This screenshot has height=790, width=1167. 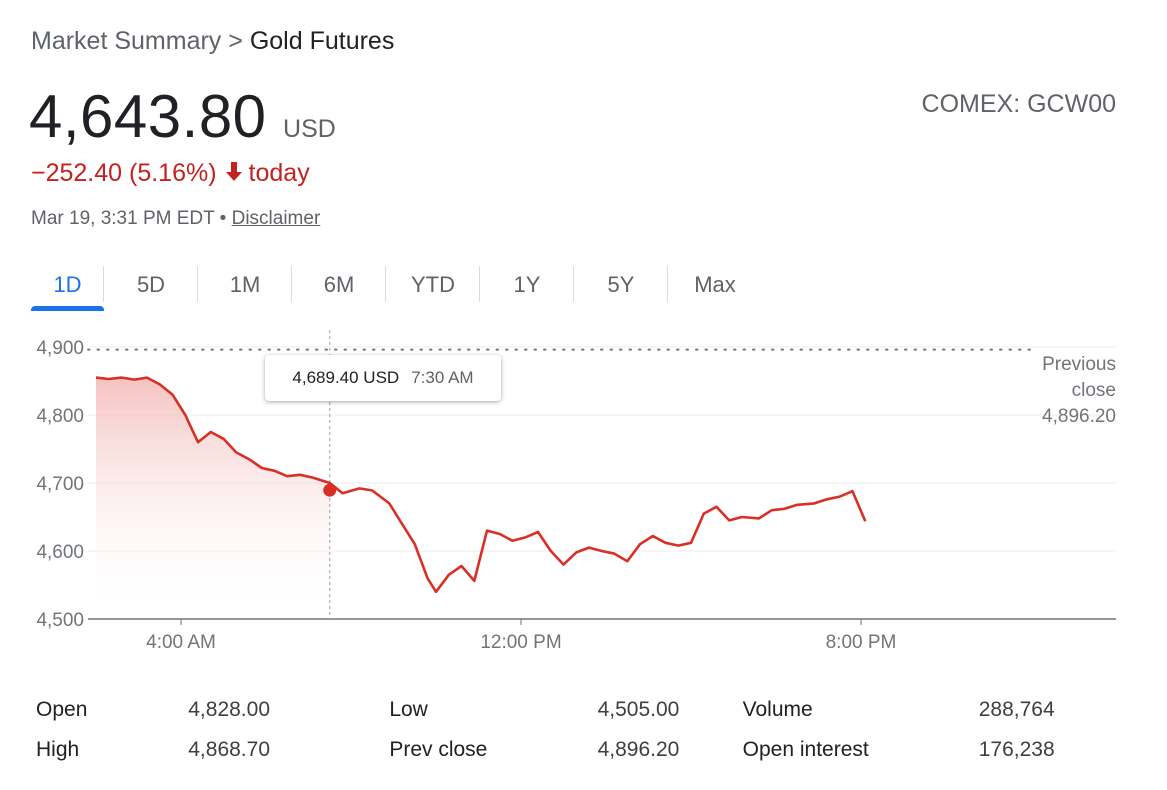 What do you see at coordinates (1079, 364) in the screenshot?
I see `previous-close-label: Previous` at bounding box center [1079, 364].